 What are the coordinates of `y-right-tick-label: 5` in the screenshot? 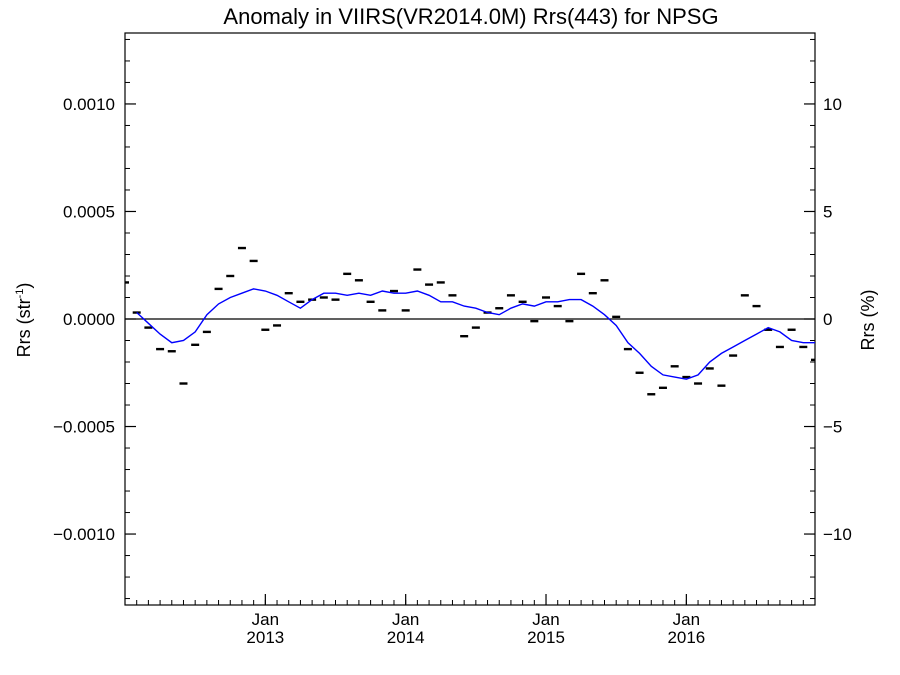 It's located at (827, 211).